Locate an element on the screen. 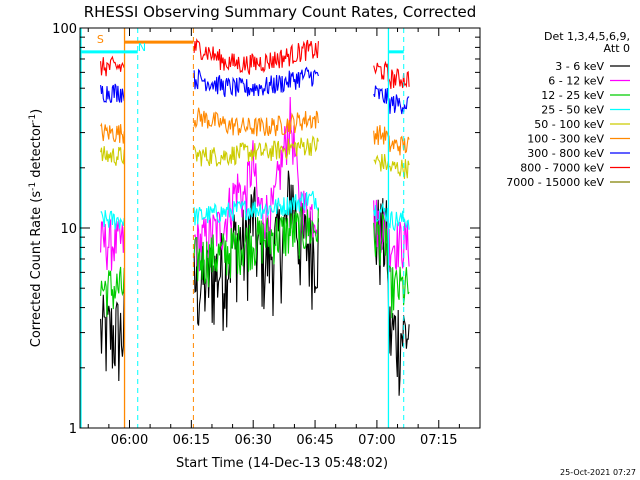 The image size is (640, 480). y-tick-label: 100 is located at coordinates (64, 29).